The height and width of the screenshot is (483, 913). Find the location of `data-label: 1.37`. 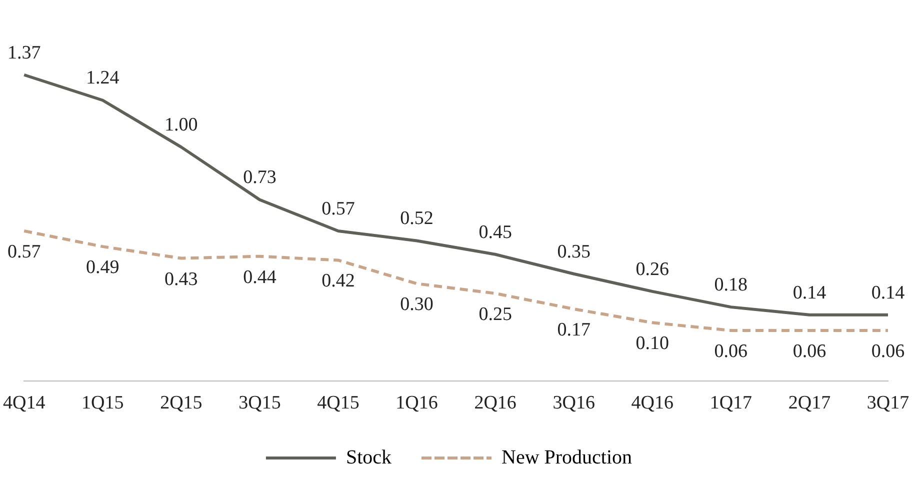

data-label: 1.37 is located at coordinates (24, 53).